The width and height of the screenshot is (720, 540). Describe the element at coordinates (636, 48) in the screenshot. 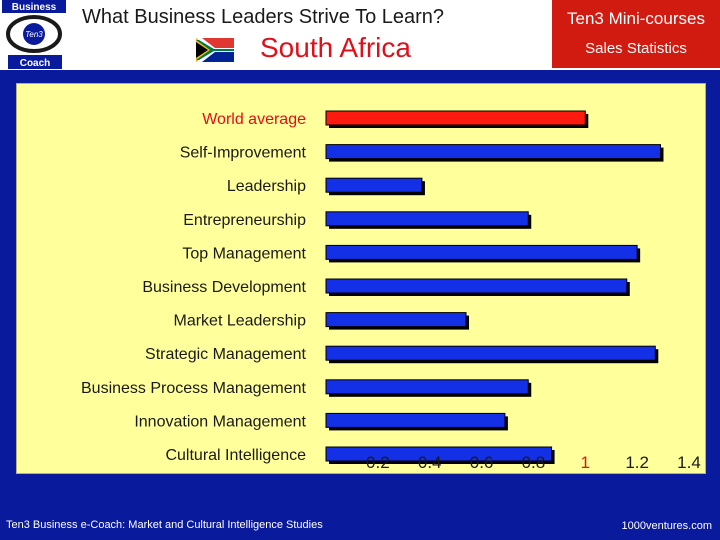

I see `course-badge-subtitle: Sales Statistics` at that location.